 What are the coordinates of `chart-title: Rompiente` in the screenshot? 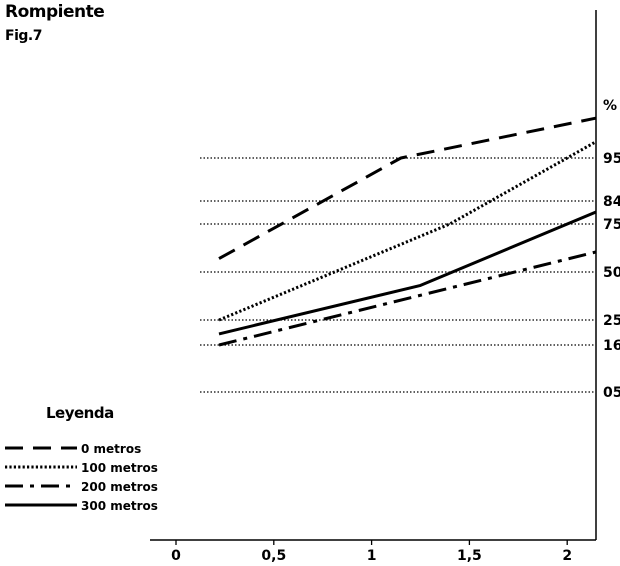 It's located at (55, 12).